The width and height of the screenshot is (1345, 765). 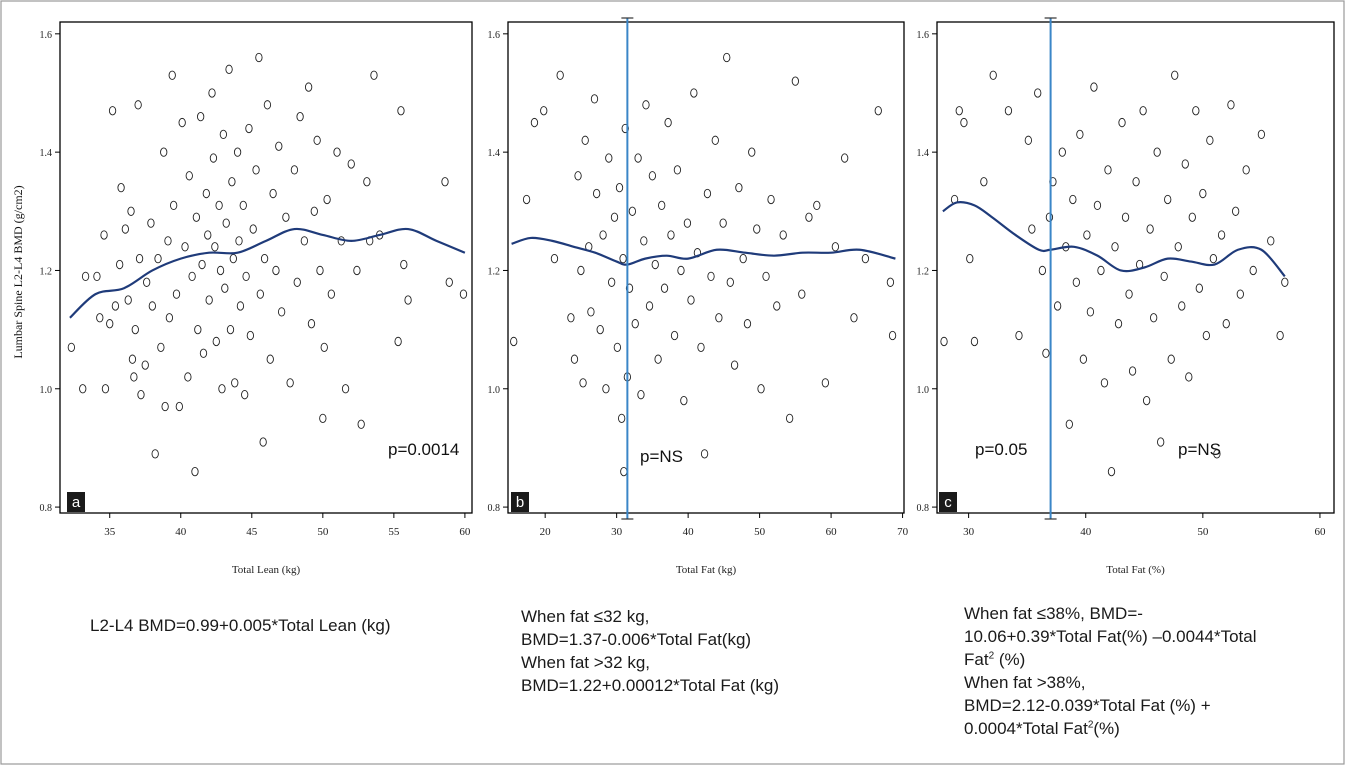 I want to click on panel-letter: c, so click(x=948, y=502).